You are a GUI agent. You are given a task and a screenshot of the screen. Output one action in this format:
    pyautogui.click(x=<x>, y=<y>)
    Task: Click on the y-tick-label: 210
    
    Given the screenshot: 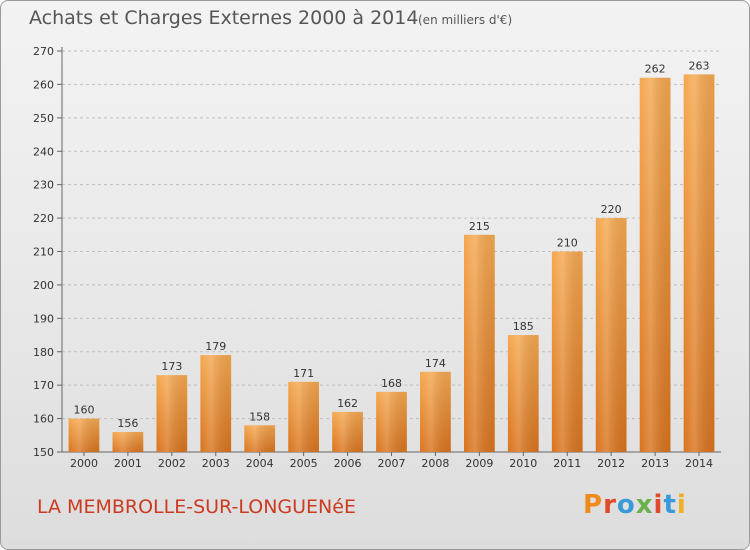 What is the action you would take?
    pyautogui.click(x=43, y=252)
    